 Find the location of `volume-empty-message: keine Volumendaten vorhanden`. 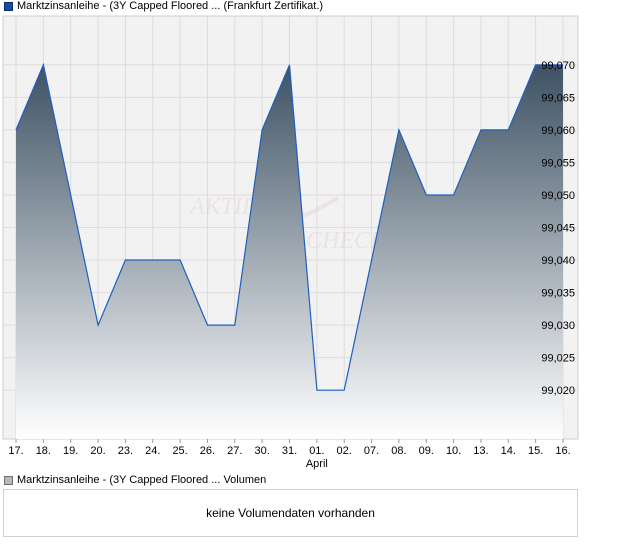

volume-empty-message: keine Volumendaten vorhanden is located at coordinates (290, 513).